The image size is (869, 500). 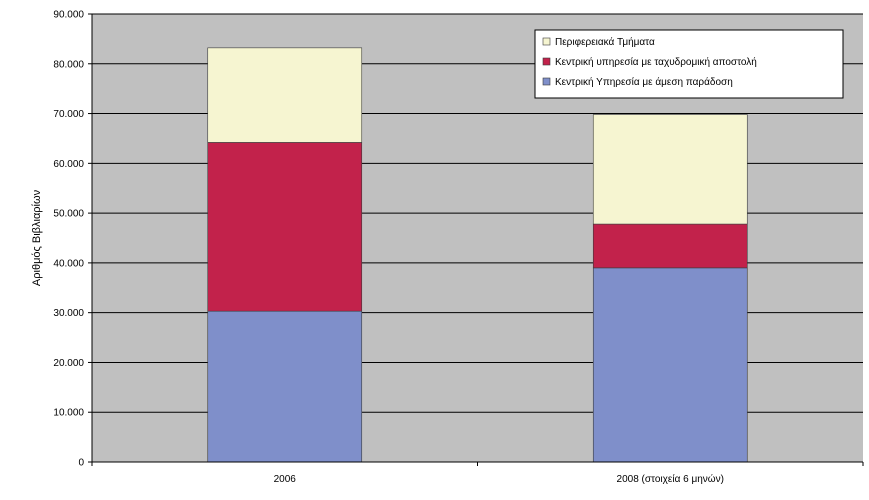 What do you see at coordinates (81, 463) in the screenshot?
I see `y-tick-label: 0` at bounding box center [81, 463].